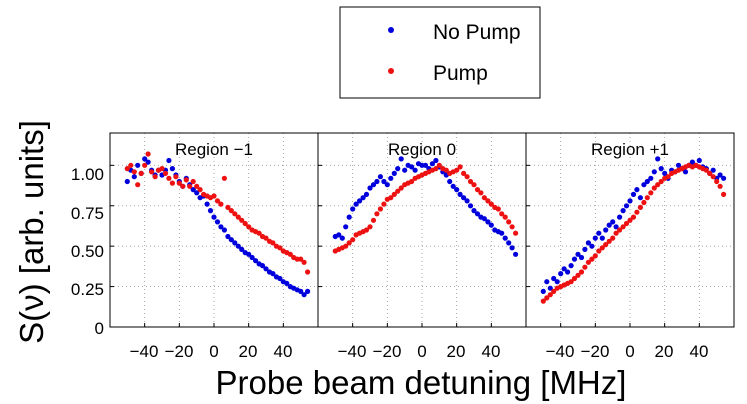 The height and width of the screenshot is (404, 747). I want to click on legend-label-no-pump: No Pump, so click(477, 32).